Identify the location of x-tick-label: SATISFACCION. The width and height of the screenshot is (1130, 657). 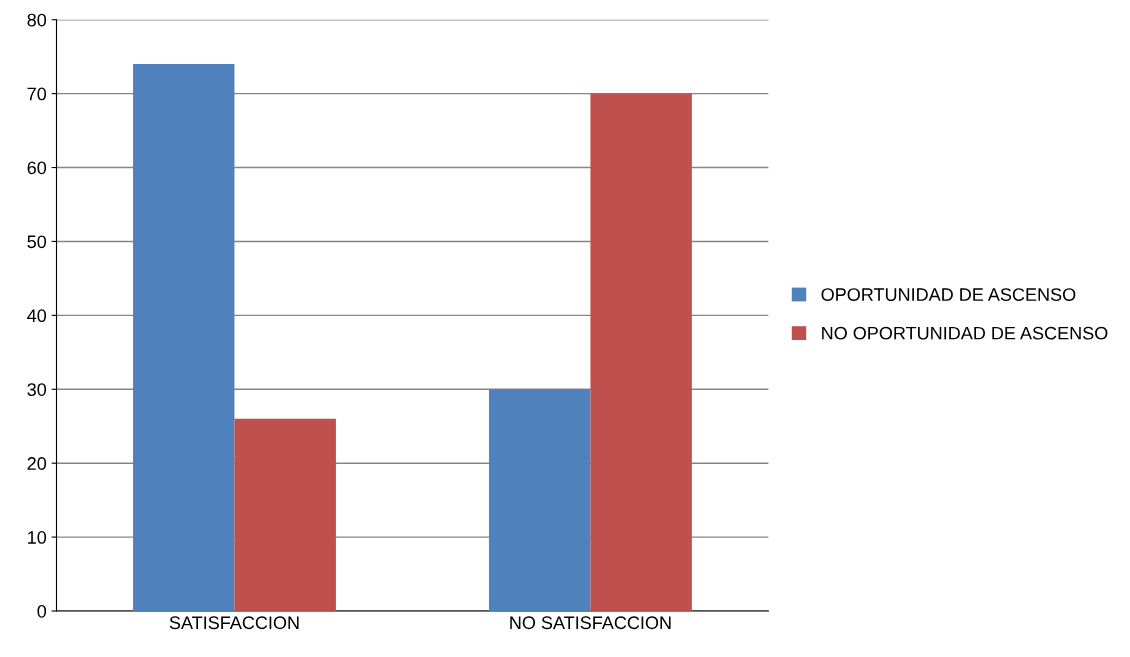
(234, 623).